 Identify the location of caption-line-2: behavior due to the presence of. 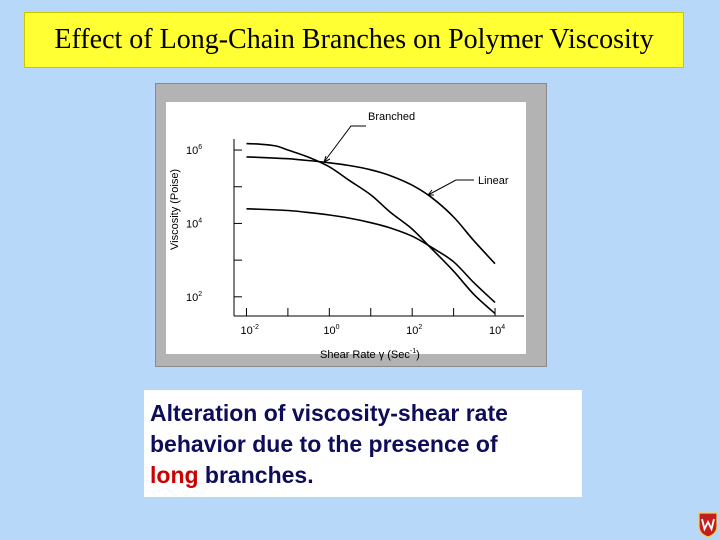
(324, 444).